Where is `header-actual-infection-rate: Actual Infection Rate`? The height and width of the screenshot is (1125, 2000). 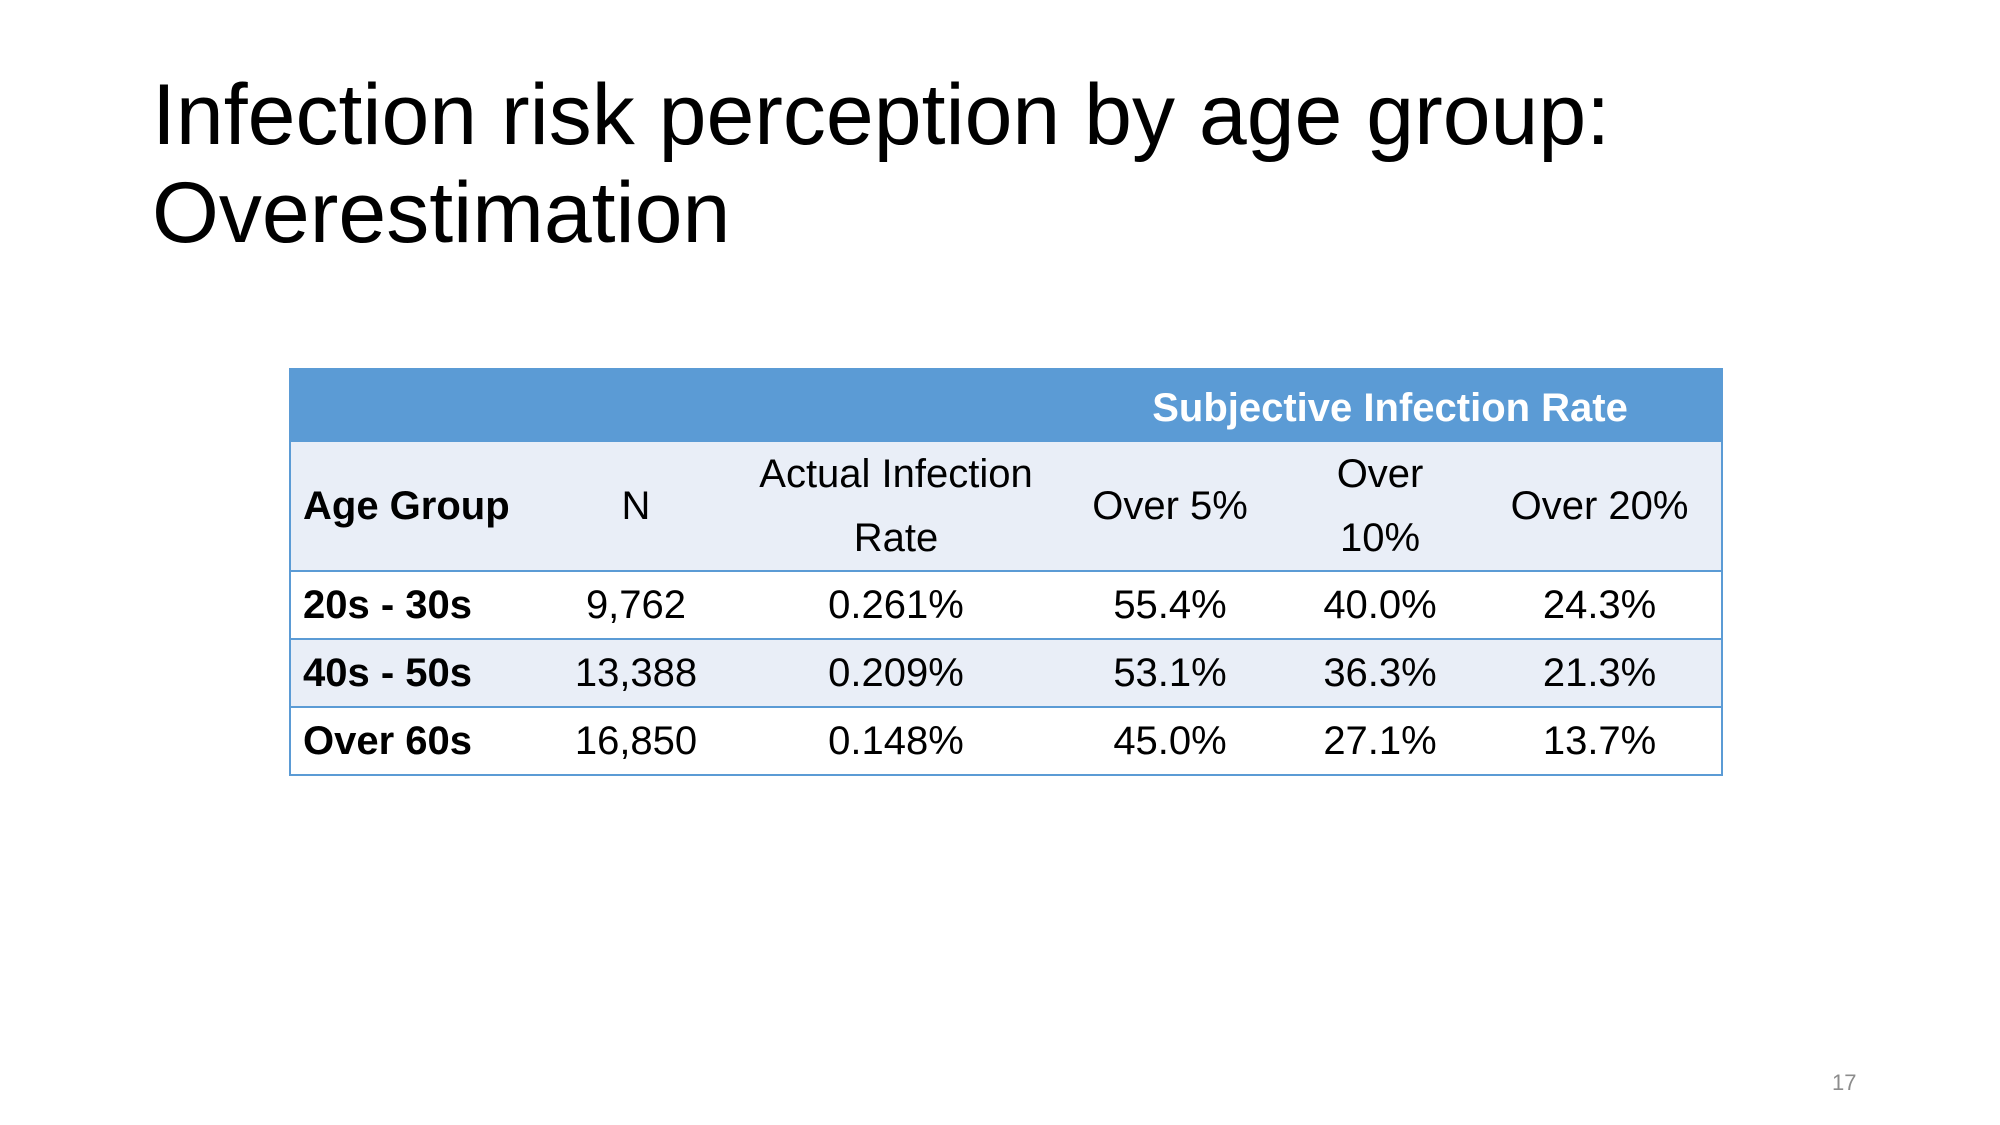
header-actual-infection-rate: Actual Infection Rate is located at coordinates (896, 506).